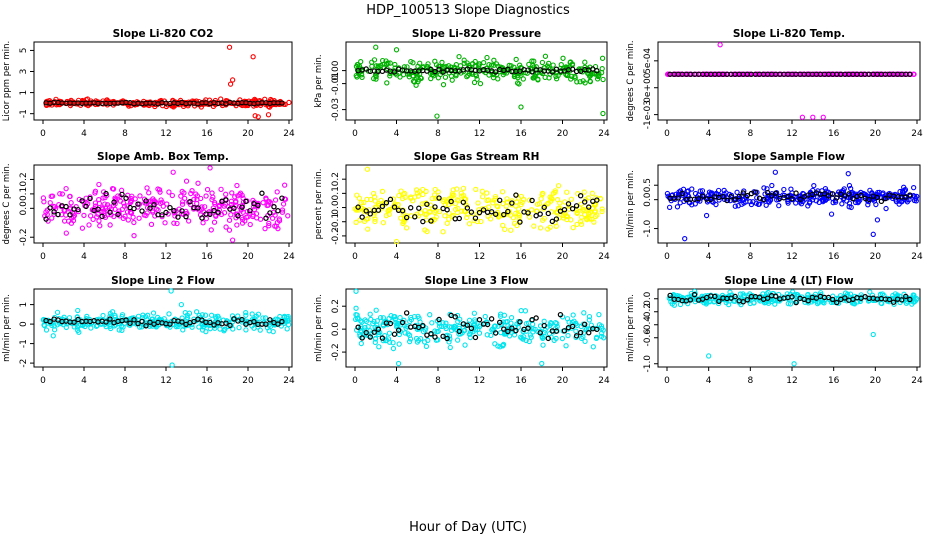  I want to click on hourly-mean-points, so click(477, 70).